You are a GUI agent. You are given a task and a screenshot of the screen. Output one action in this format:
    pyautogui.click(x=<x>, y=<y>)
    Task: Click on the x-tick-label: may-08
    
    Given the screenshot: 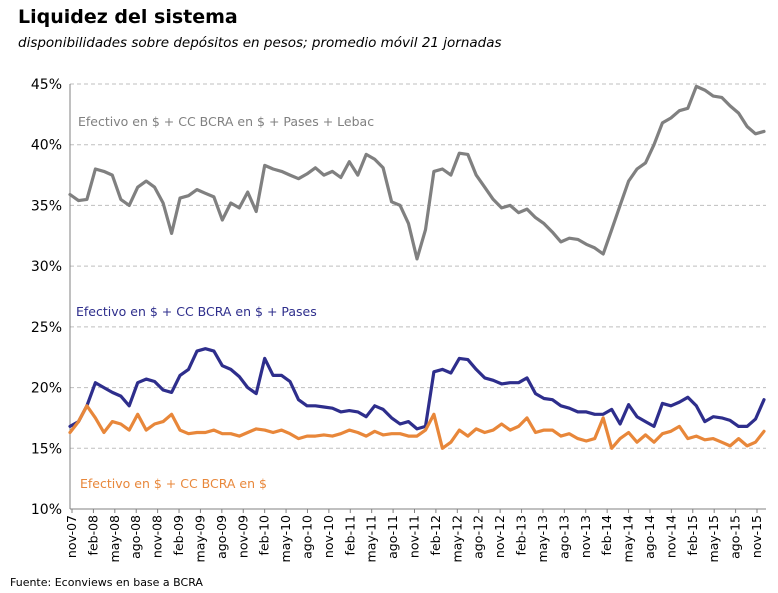 What is the action you would take?
    pyautogui.click(x=114, y=538)
    